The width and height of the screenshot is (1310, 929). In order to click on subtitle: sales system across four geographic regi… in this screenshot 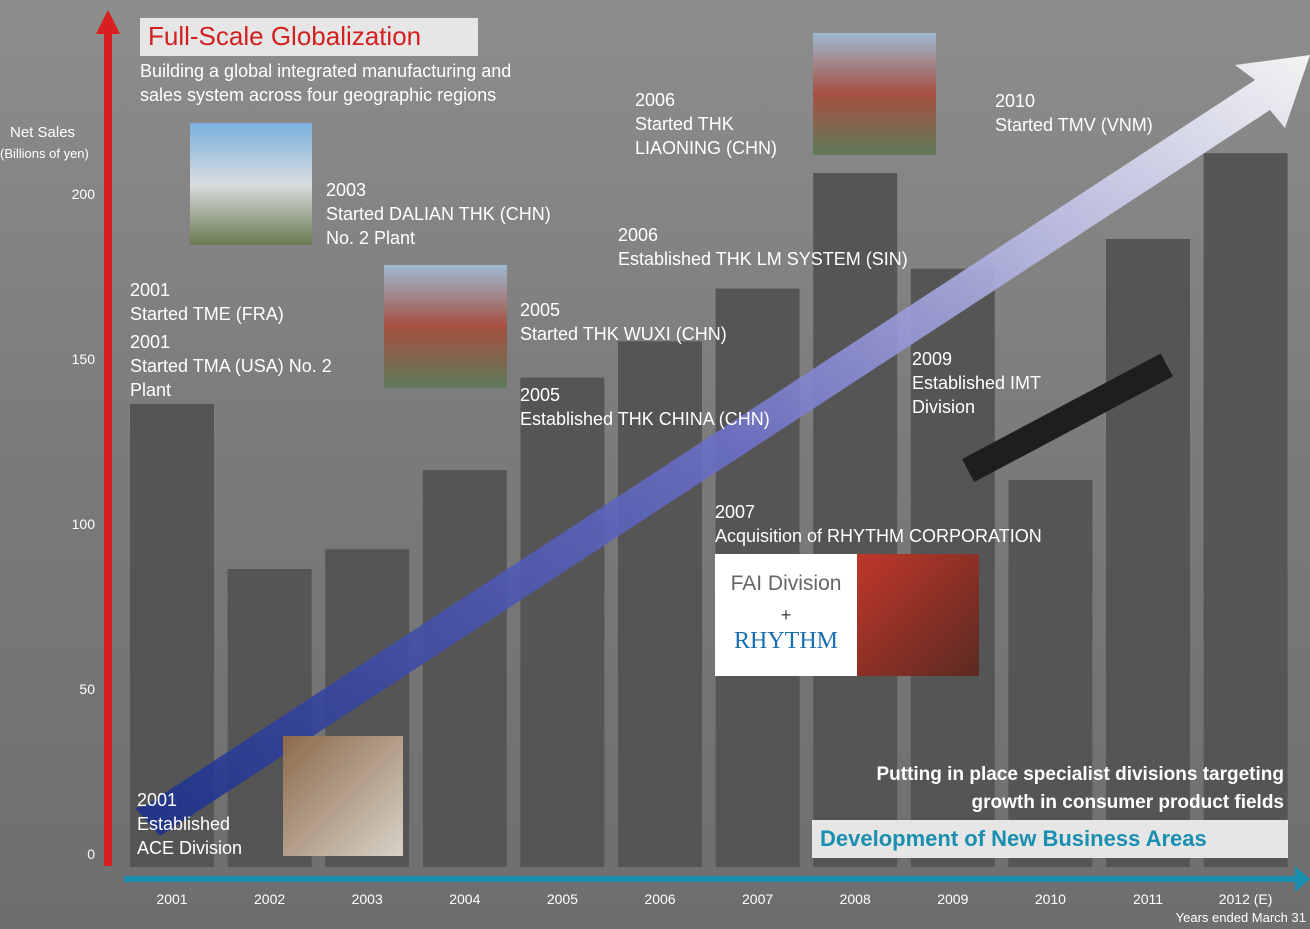, I will do `click(318, 95)`.